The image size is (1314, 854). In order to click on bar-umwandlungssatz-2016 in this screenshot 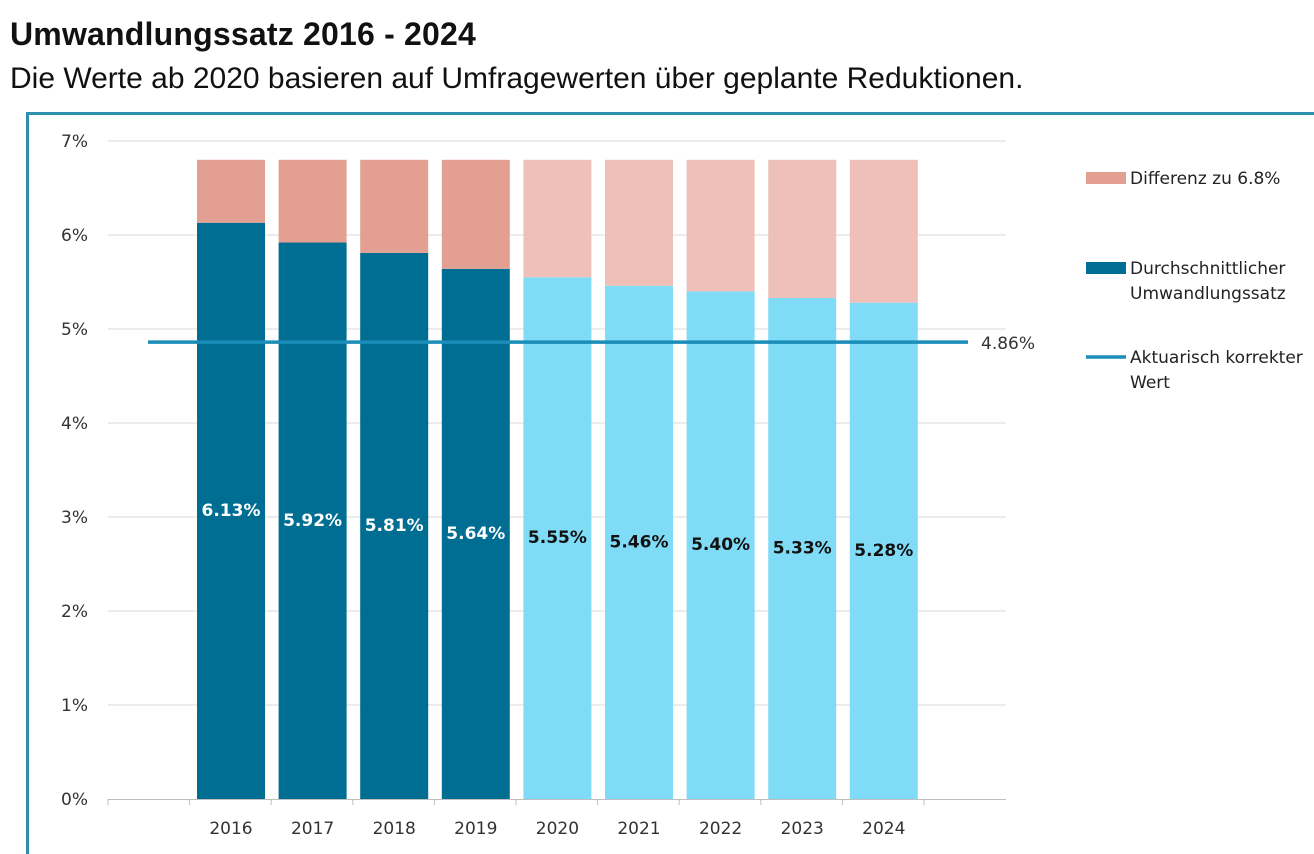, I will do `click(231, 510)`.